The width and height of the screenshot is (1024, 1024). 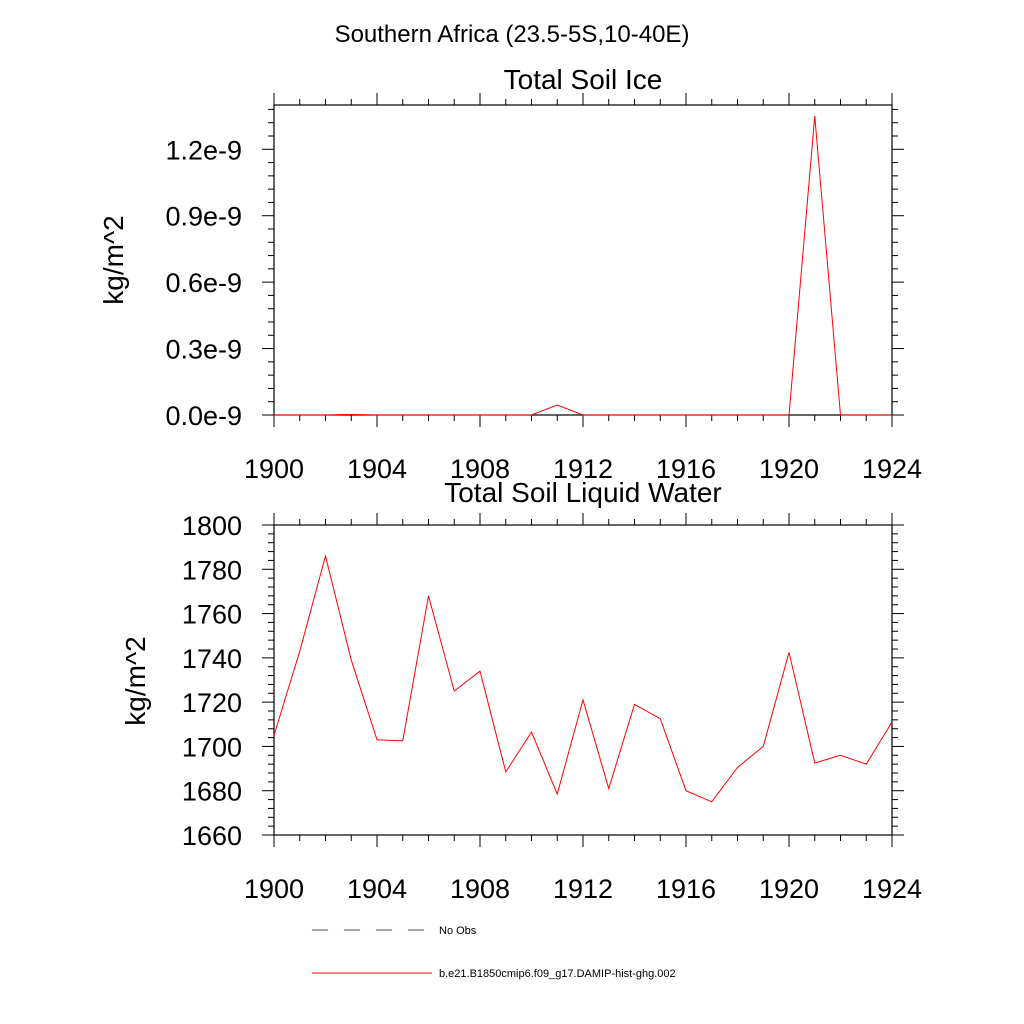 What do you see at coordinates (583, 492) in the screenshot?
I see `soil-liquid-water-title: Total Soil Liquid Water` at bounding box center [583, 492].